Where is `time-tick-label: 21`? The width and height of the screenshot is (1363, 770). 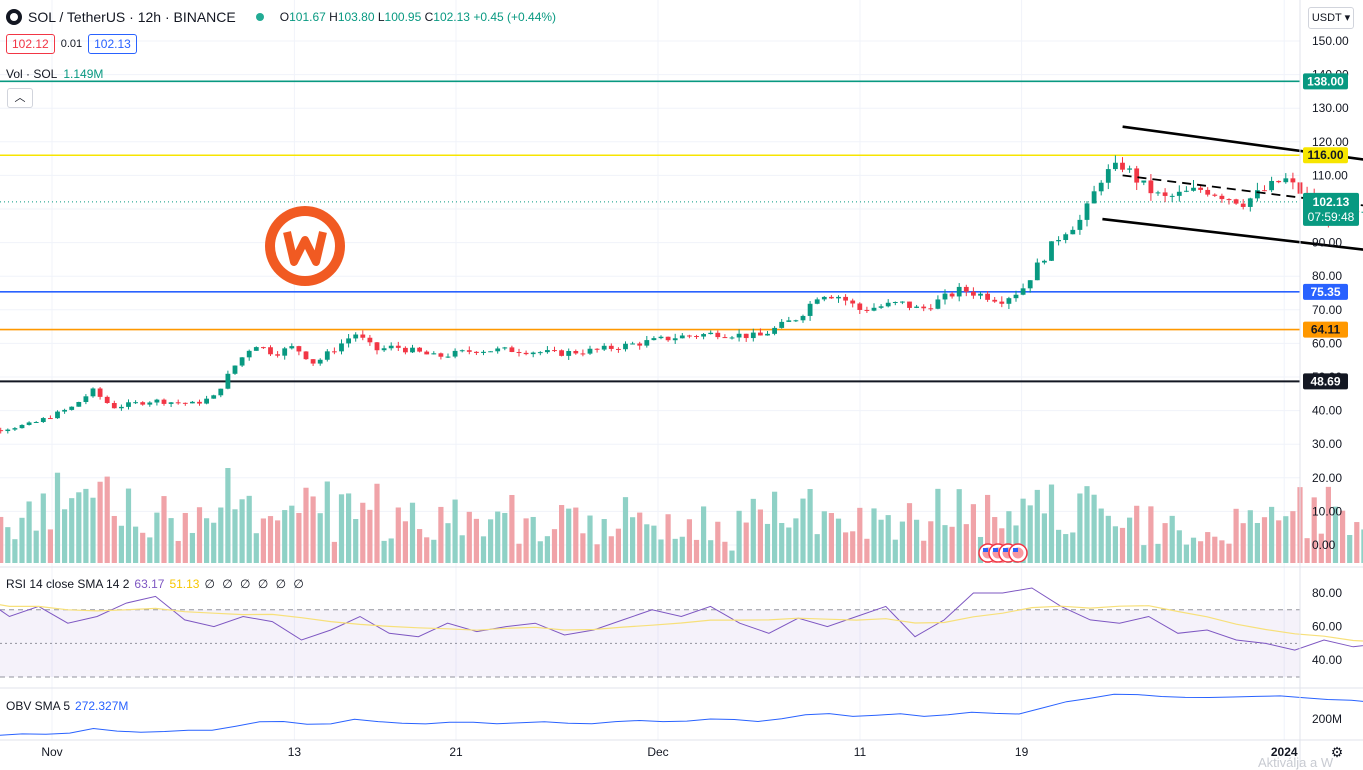
time-tick-label: 21 is located at coordinates (456, 752).